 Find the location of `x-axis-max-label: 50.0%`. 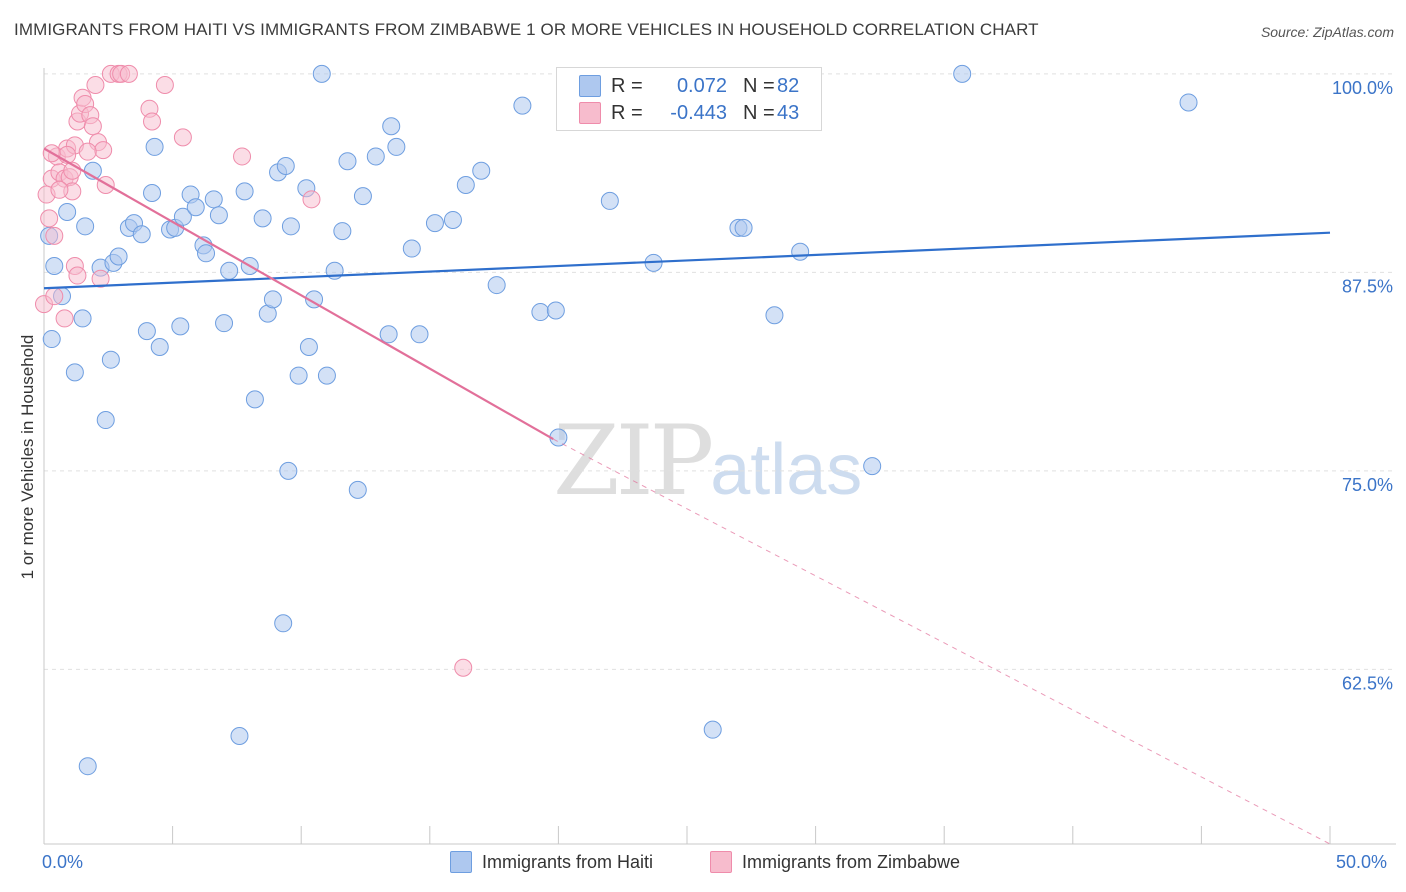

x-axis-max-label: 50.0% is located at coordinates (1362, 862).